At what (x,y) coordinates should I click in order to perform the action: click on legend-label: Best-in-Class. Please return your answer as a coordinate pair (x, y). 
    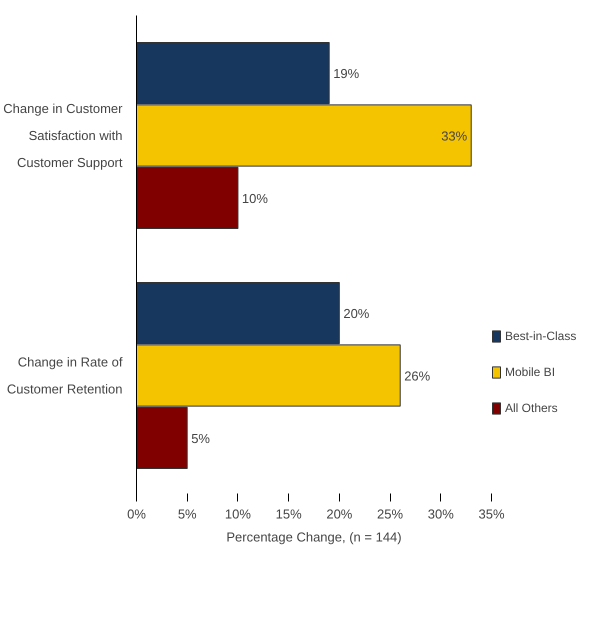
    Looking at the image, I should click on (540, 336).